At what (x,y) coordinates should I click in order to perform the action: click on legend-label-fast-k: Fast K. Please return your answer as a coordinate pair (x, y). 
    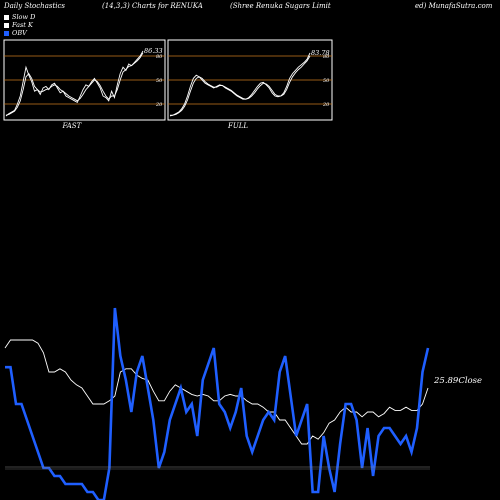
    Looking at the image, I should click on (22, 25).